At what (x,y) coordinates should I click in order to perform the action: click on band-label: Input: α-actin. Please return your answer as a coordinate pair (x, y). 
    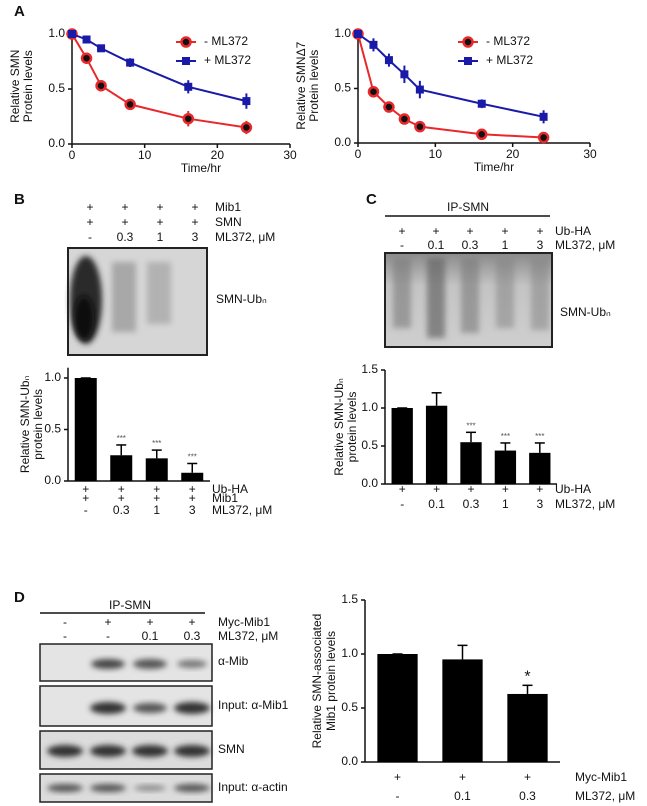
    Looking at the image, I should click on (253, 787).